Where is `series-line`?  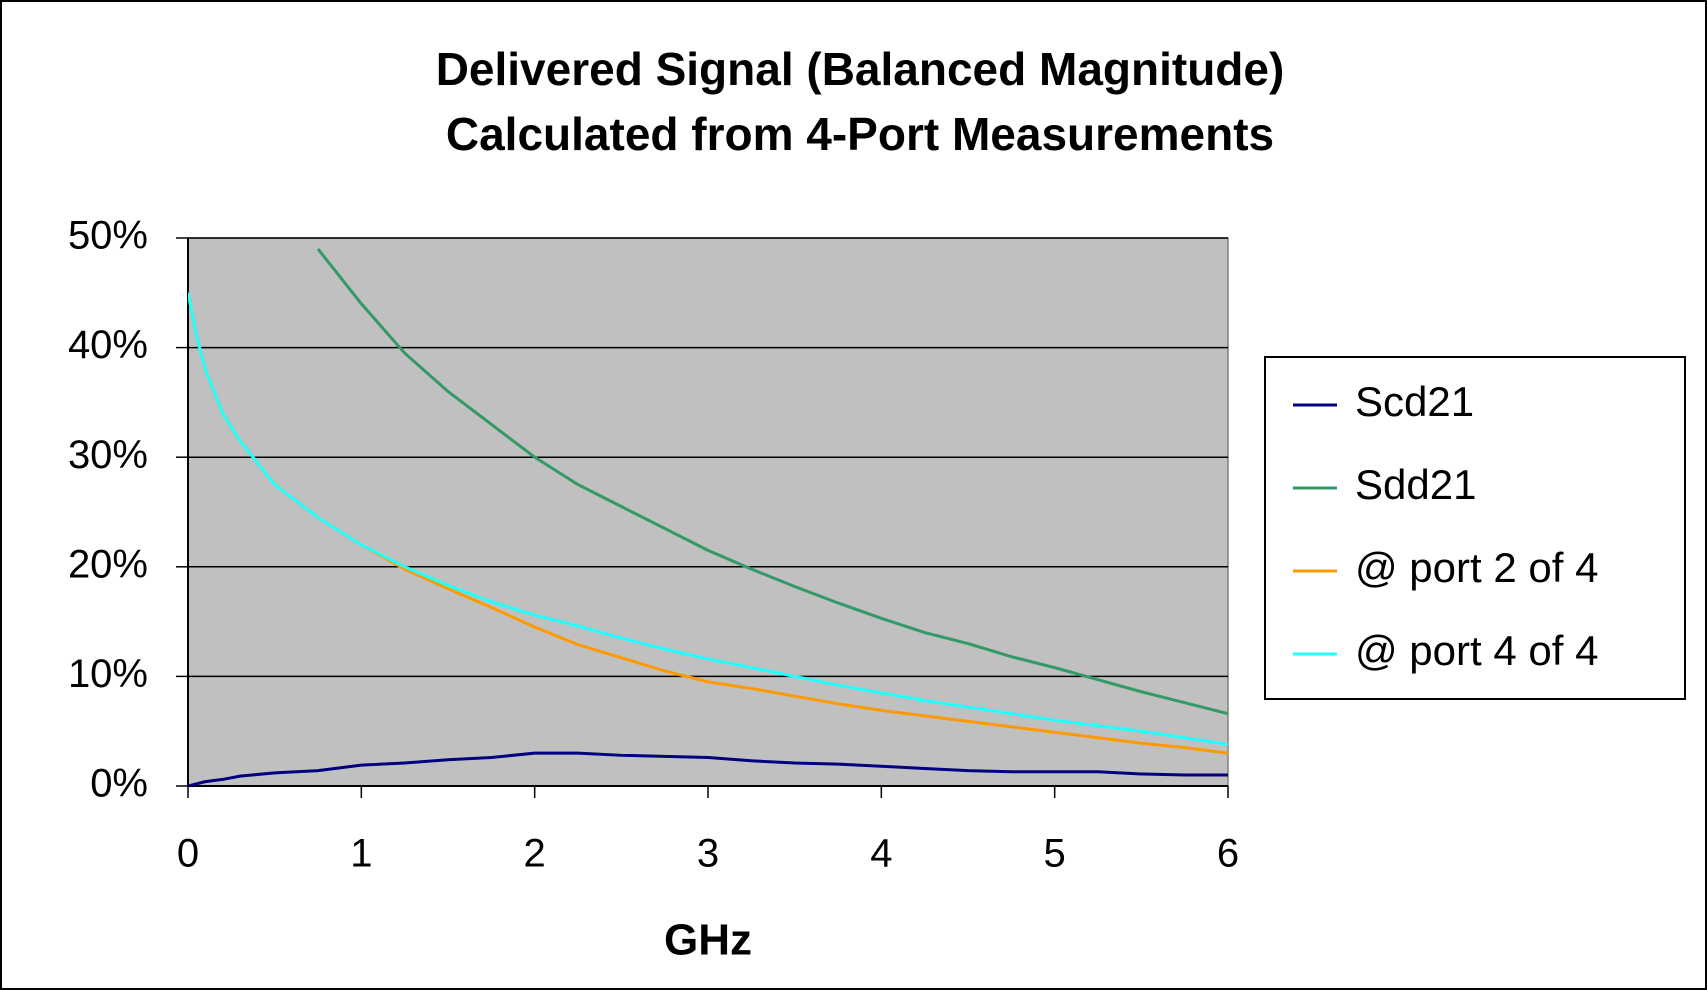
series-line is located at coordinates (708, 768).